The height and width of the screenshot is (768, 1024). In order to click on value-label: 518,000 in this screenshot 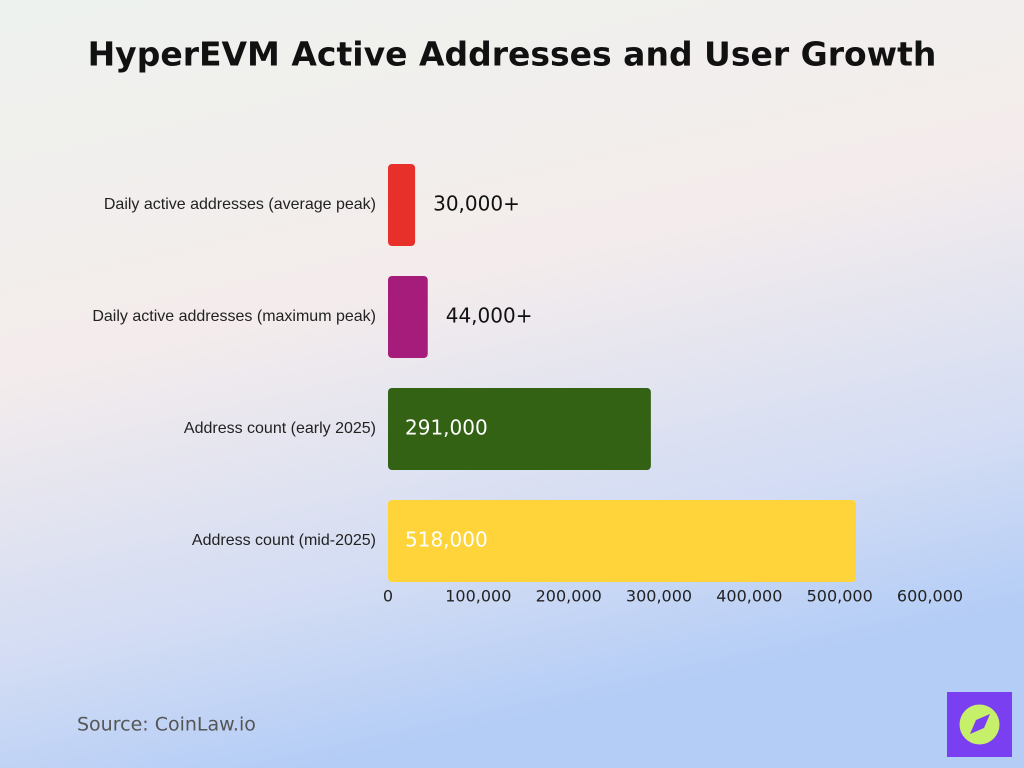, I will do `click(446, 540)`.